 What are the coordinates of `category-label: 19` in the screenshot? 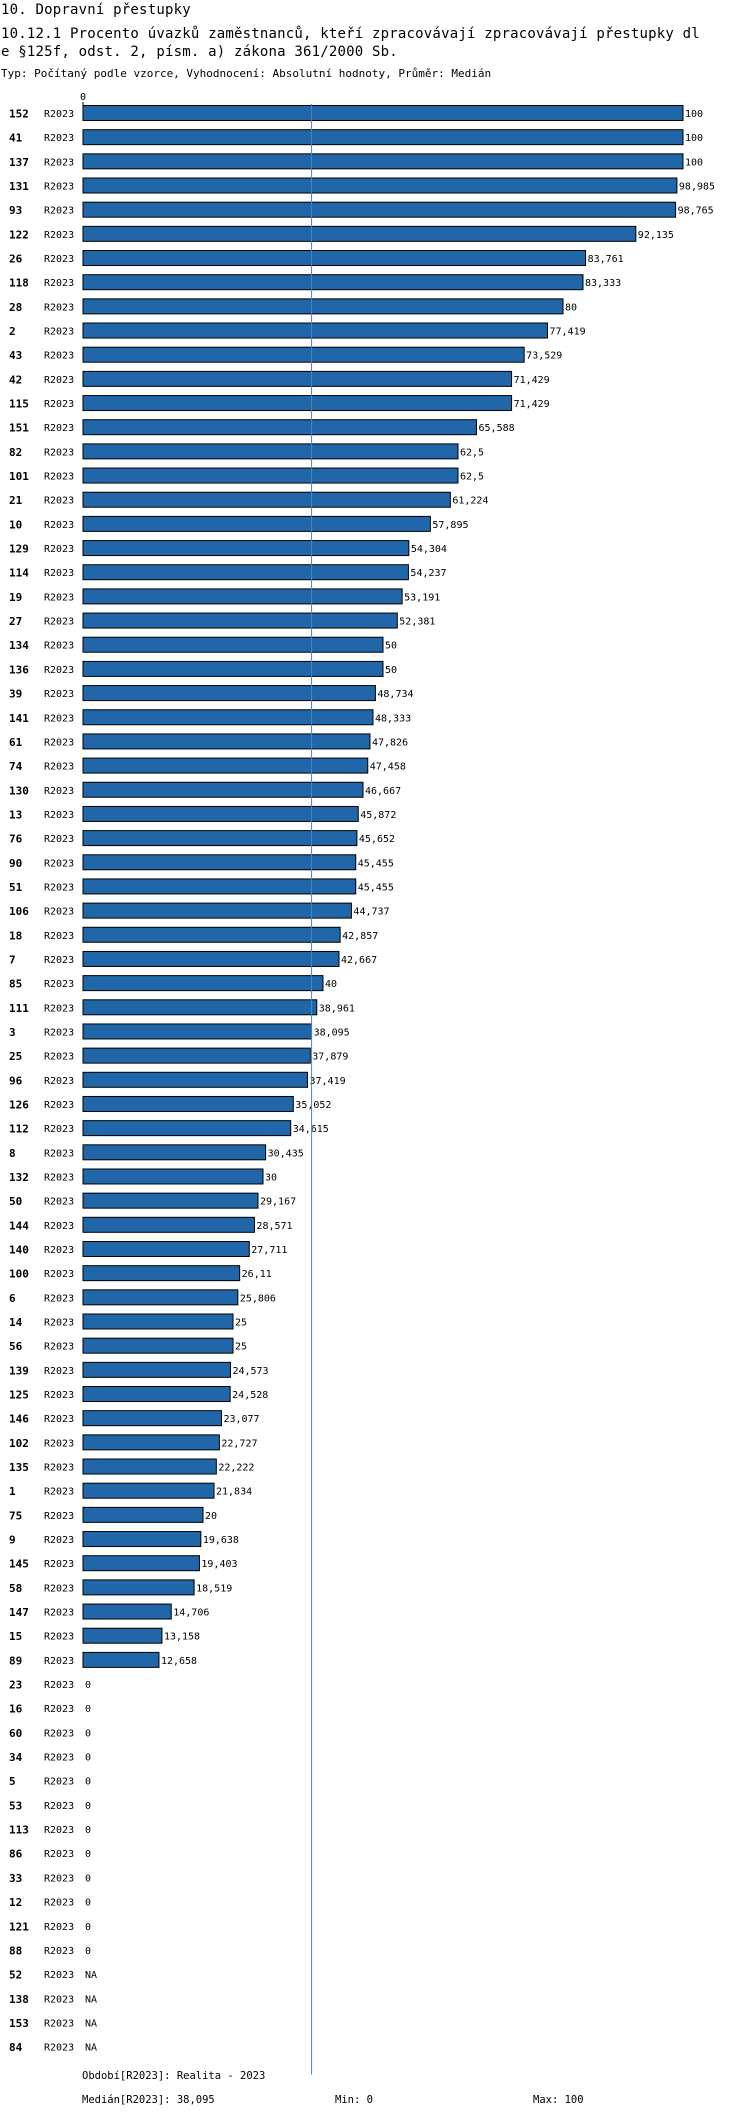 It's located at (15, 597).